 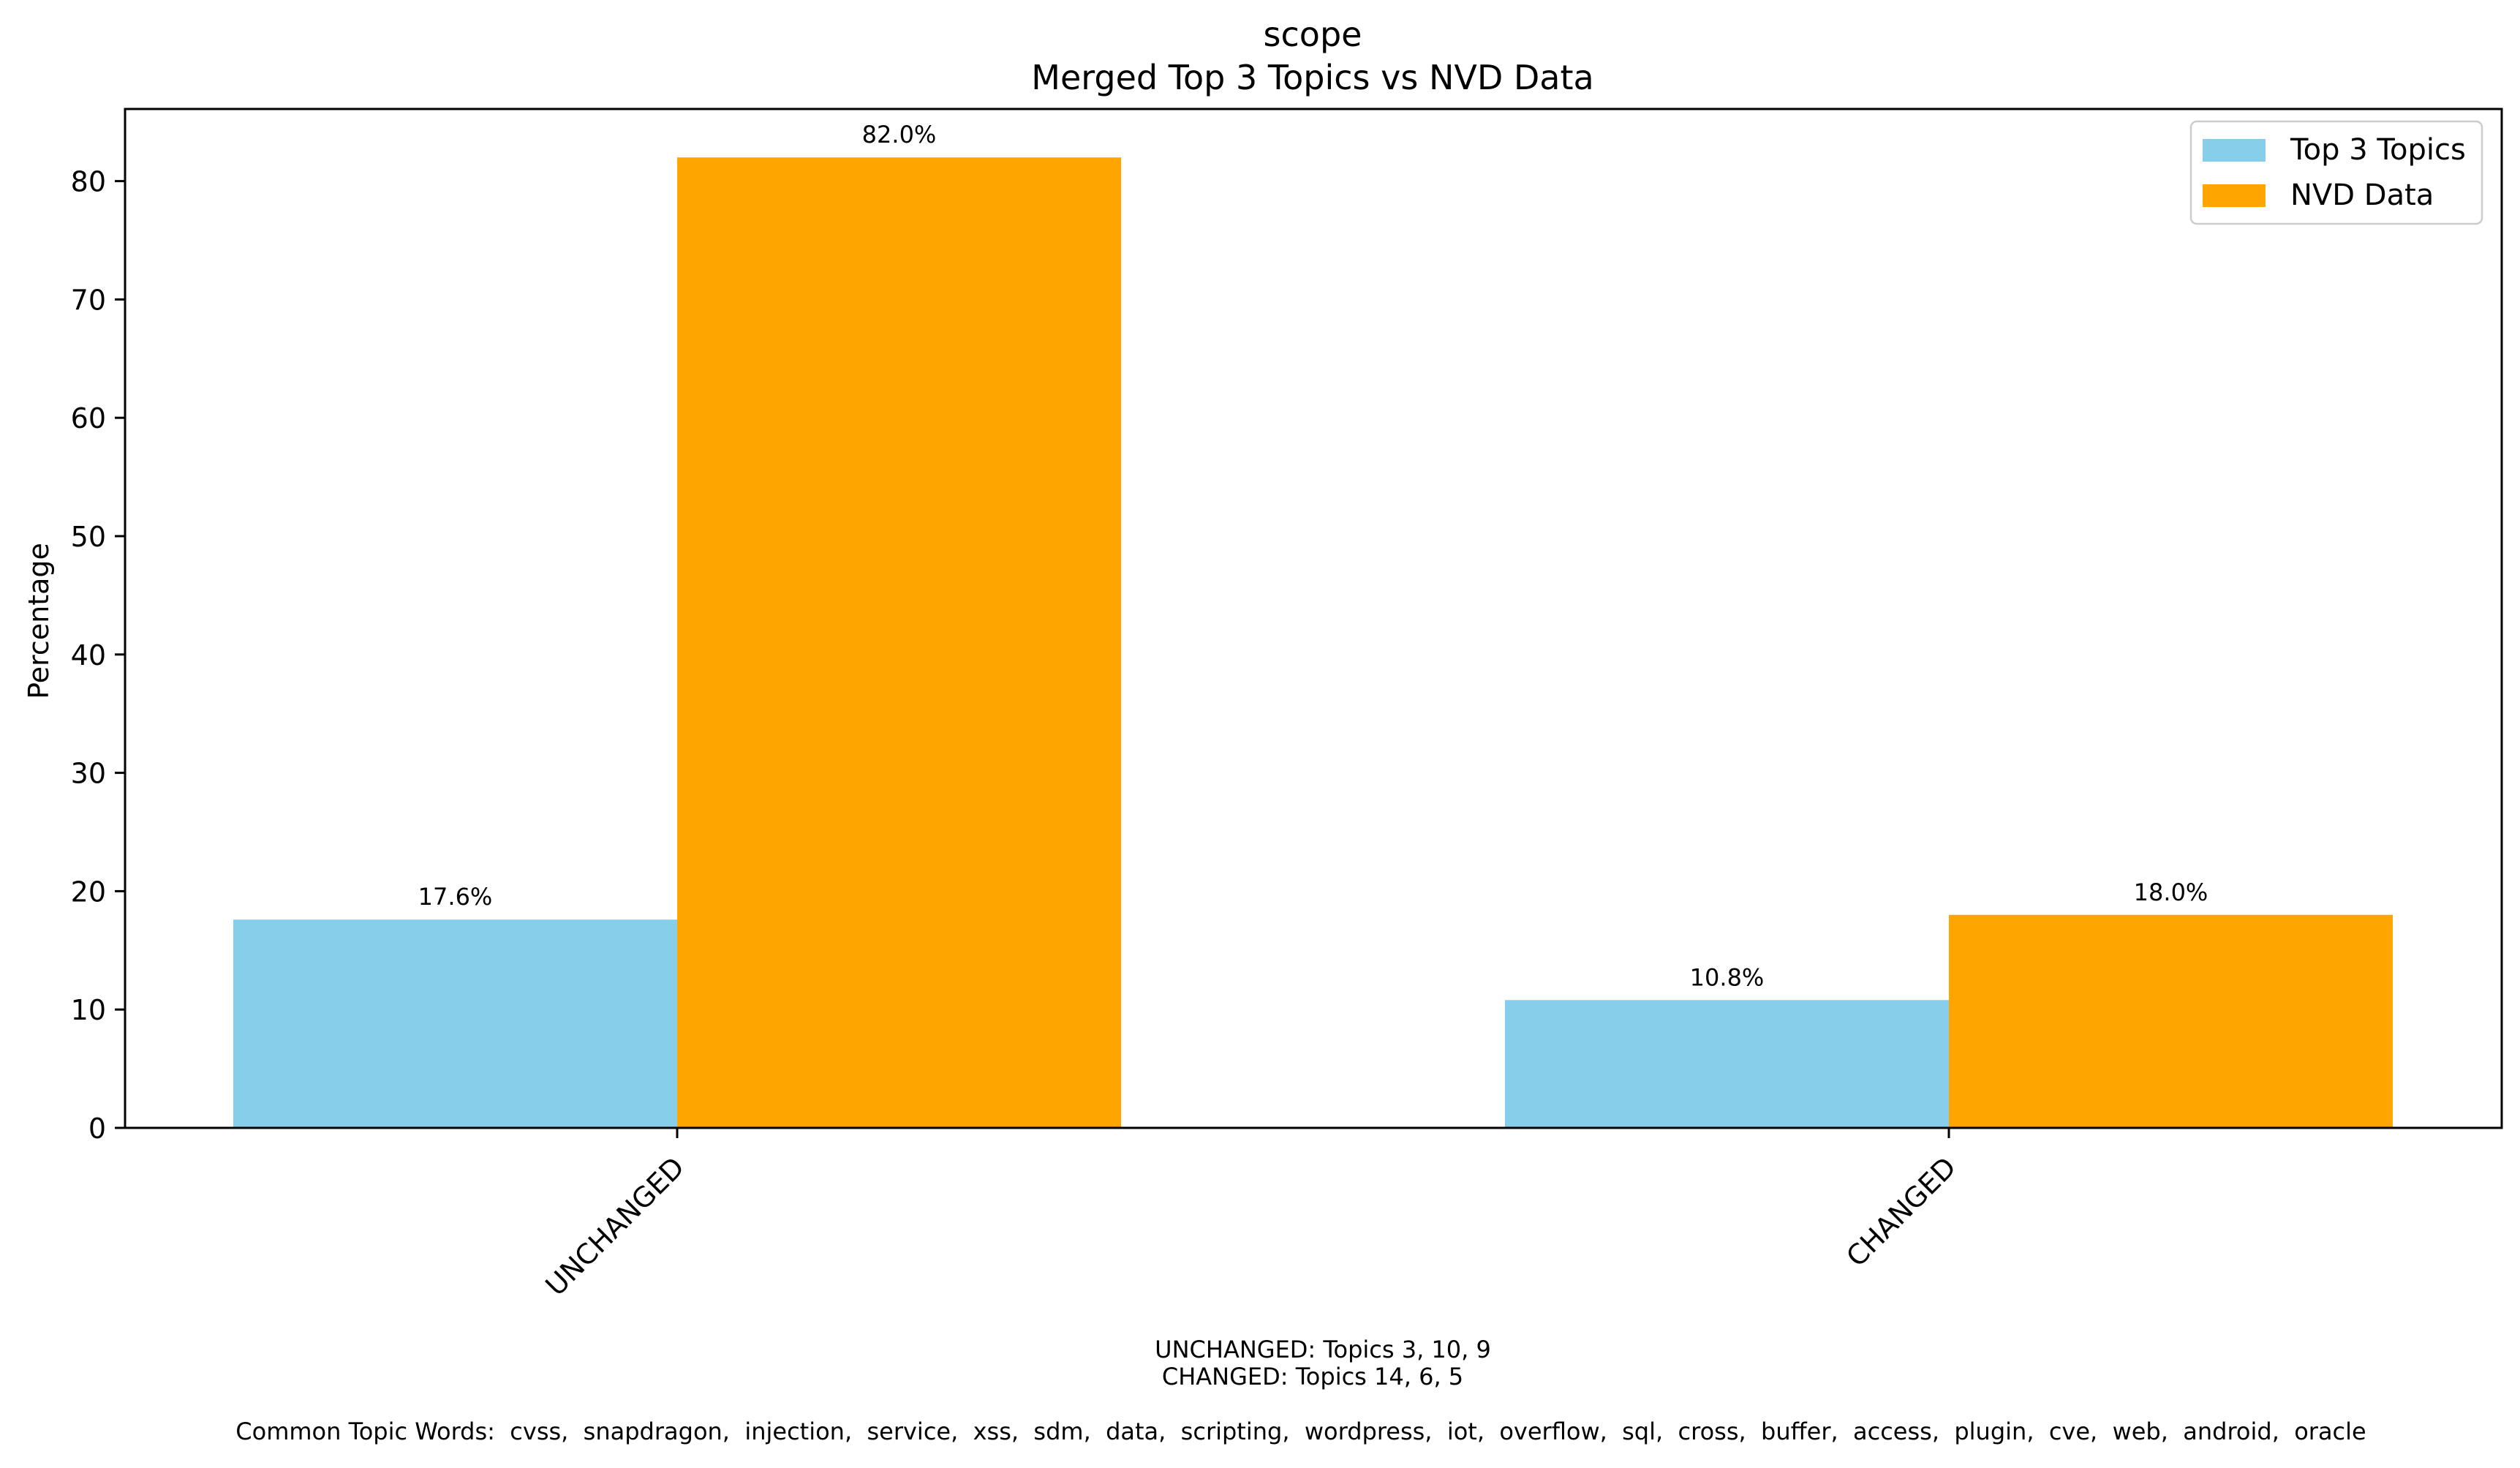 What do you see at coordinates (88, 892) in the screenshot?
I see `y-tick-label-20: 20` at bounding box center [88, 892].